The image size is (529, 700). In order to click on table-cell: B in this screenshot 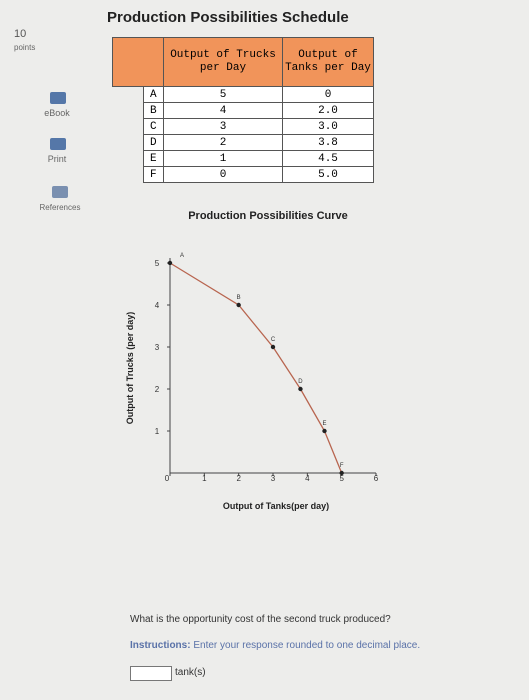, I will do `click(153, 110)`.